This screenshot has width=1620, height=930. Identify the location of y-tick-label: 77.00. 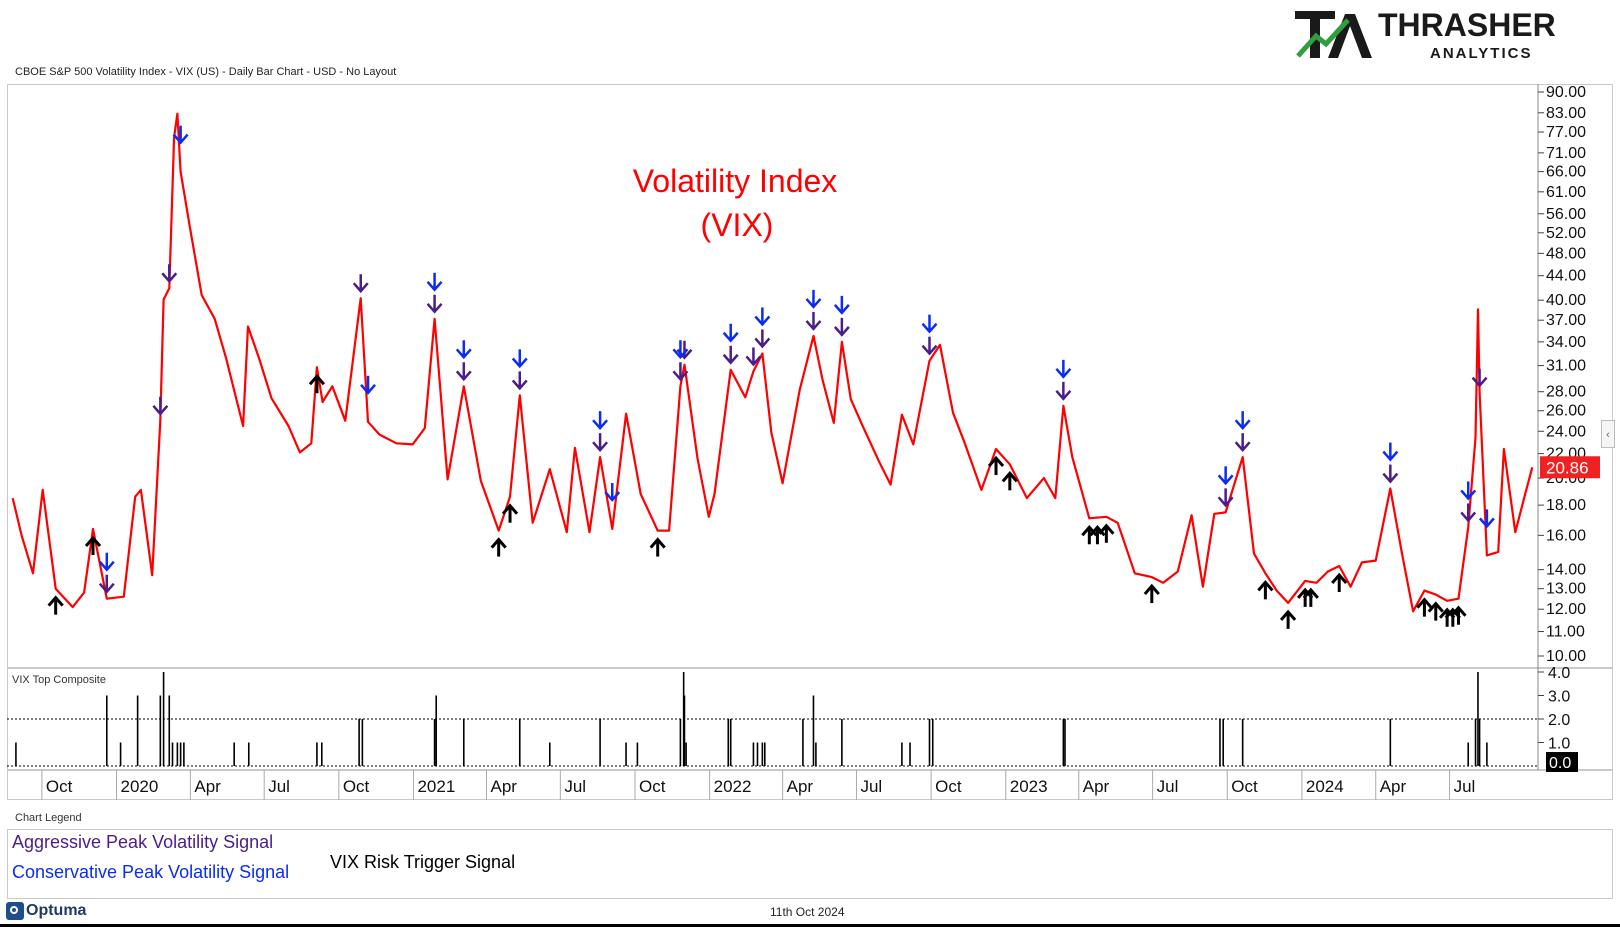
(1566, 132).